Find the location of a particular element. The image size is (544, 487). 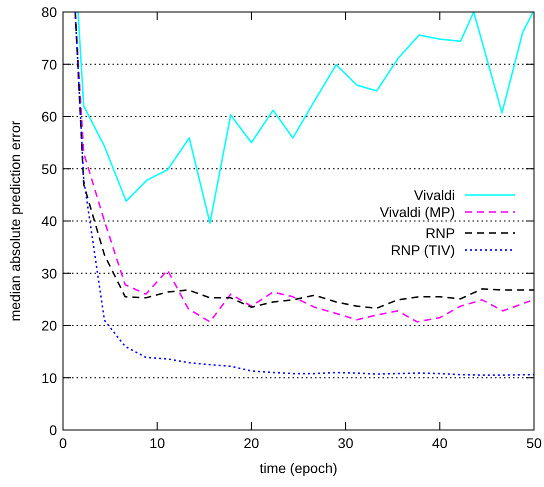

y-tick-label: 30 is located at coordinates (49, 273).